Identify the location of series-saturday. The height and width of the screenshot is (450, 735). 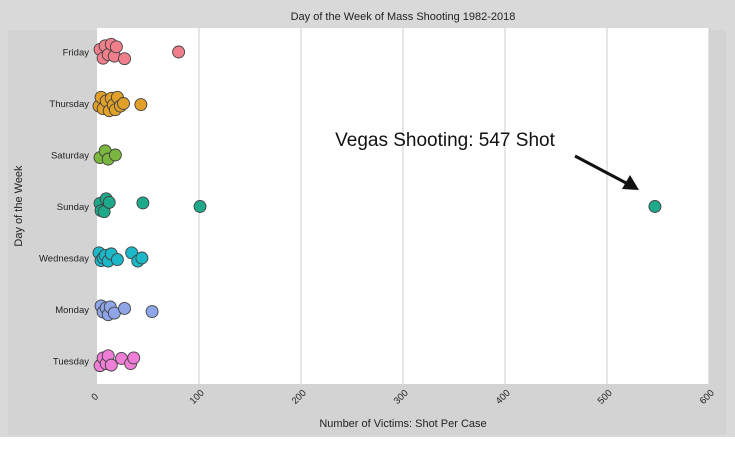
(107, 155).